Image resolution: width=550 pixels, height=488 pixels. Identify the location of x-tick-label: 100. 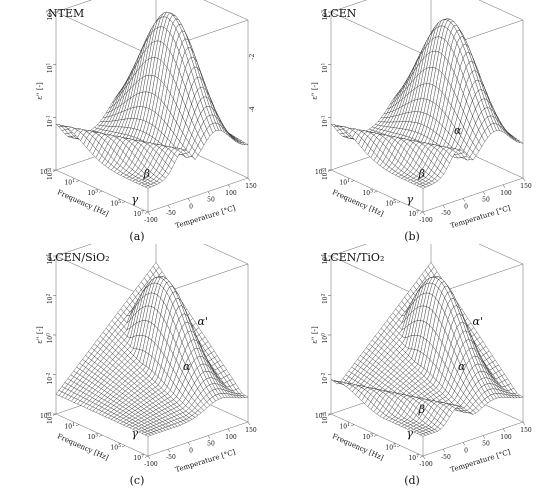
(506, 437).